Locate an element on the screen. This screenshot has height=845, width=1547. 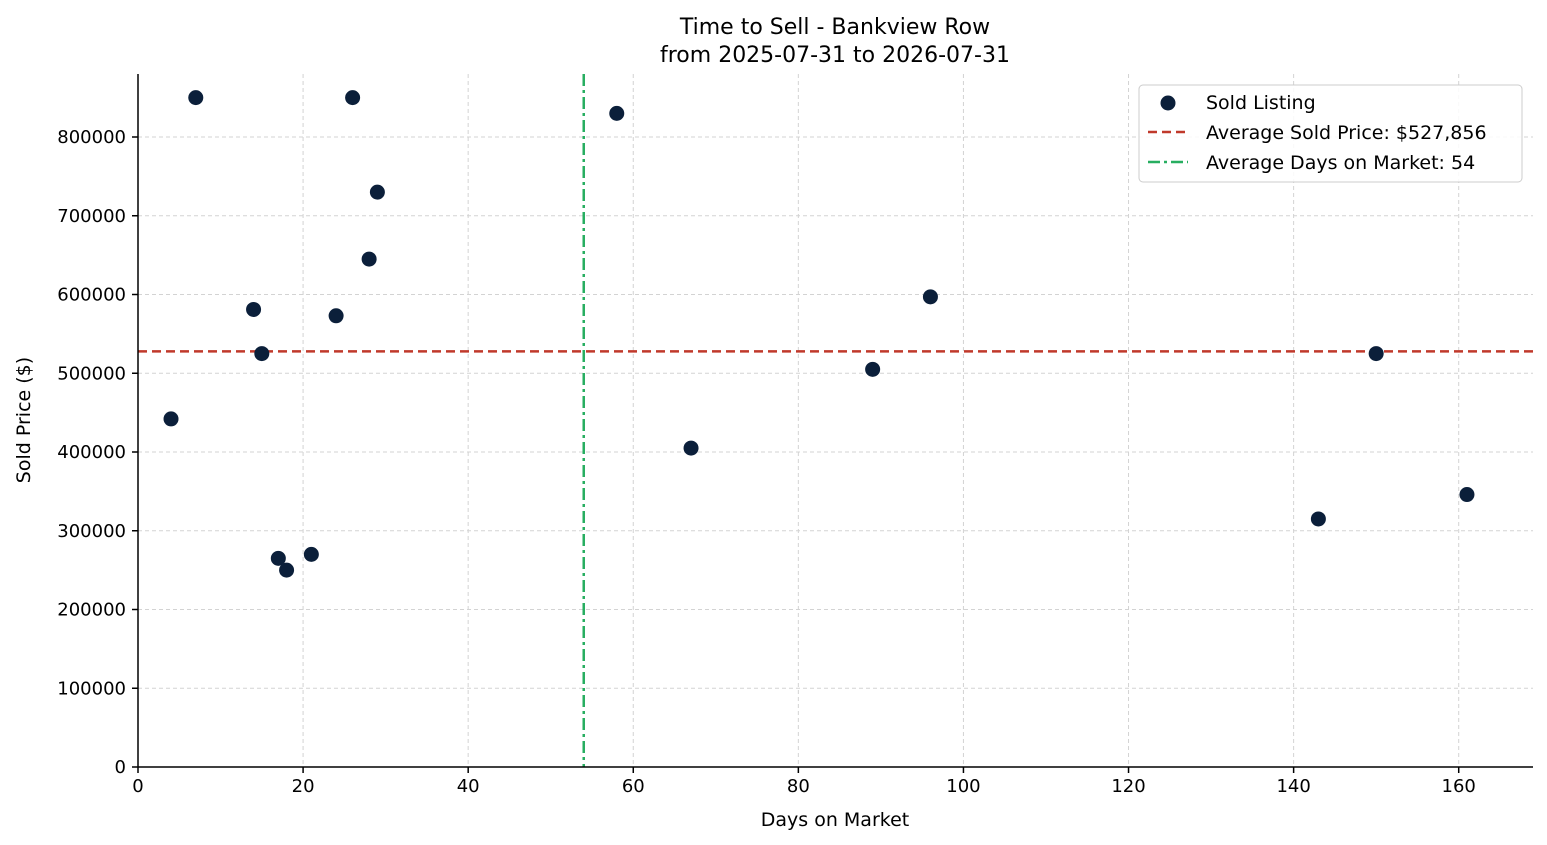
x-axis-ticks: 0 20 40 60 80 100 120 140 160 is located at coordinates (804, 782).